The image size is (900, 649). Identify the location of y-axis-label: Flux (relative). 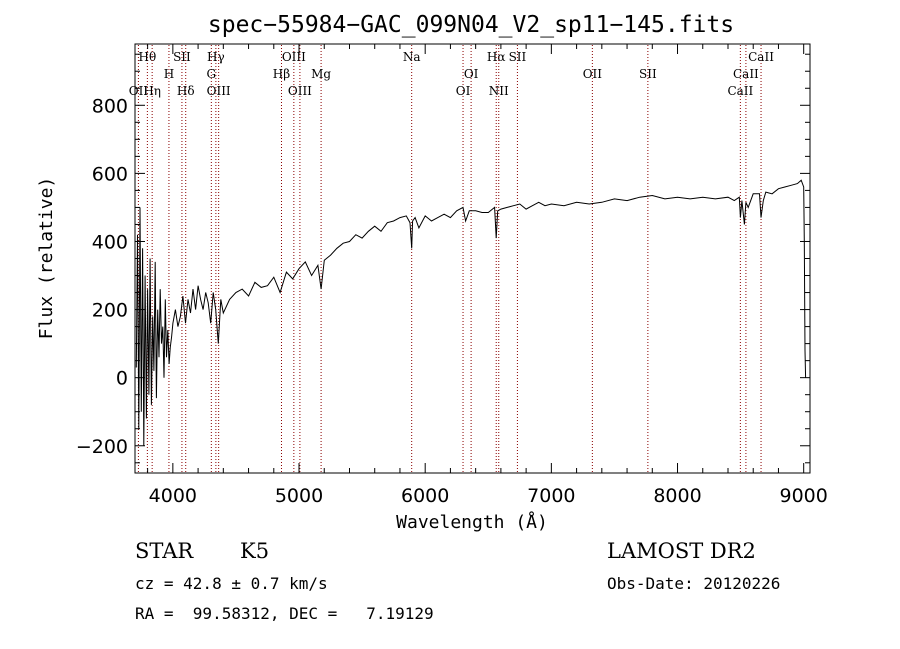
(46, 258).